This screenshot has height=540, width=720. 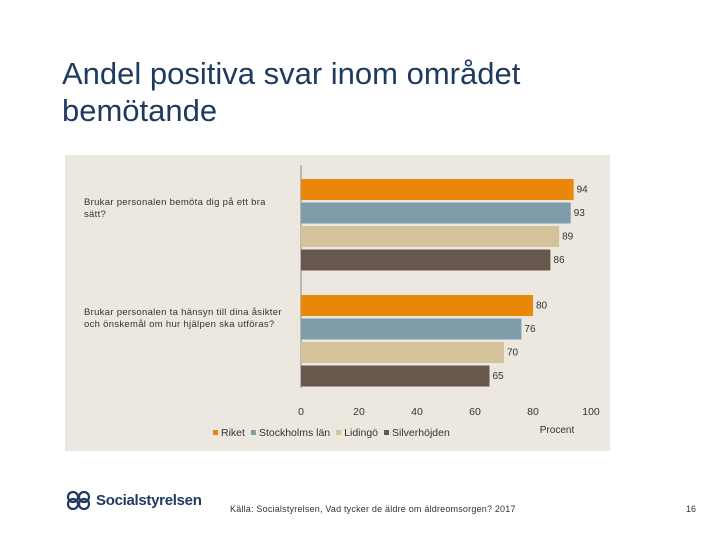 I want to click on x-tick-label: 80, so click(x=533, y=412).